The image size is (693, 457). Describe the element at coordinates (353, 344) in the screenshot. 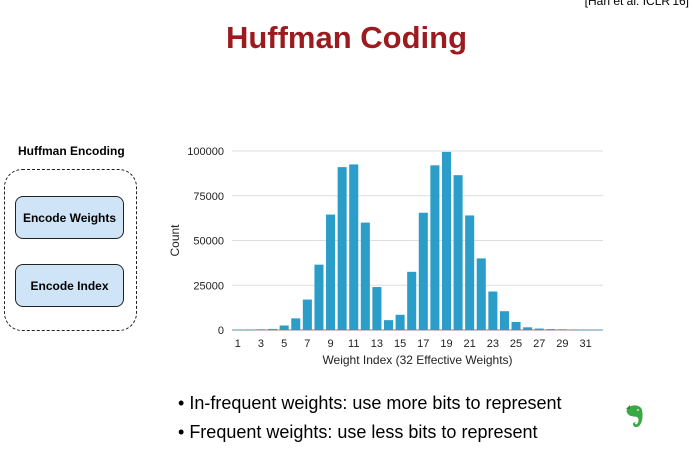

I see `x-tick-label: 11` at that location.